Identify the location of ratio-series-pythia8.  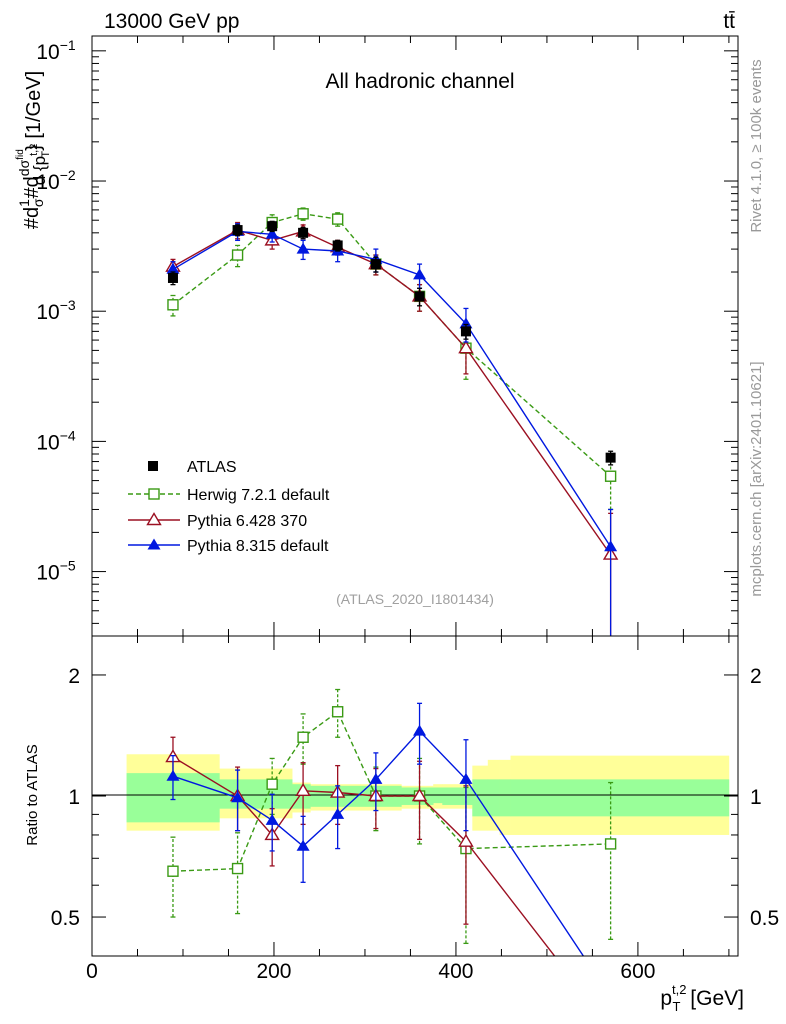
(382, 838).